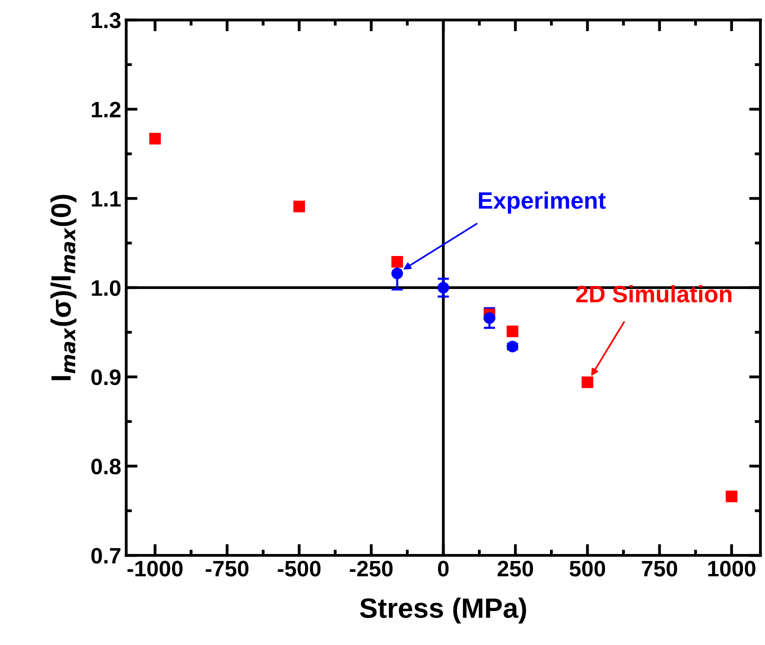 Image resolution: width=765 pixels, height=645 pixels. Describe the element at coordinates (155, 568) in the screenshot. I see `x-tick-label: -1000` at that location.